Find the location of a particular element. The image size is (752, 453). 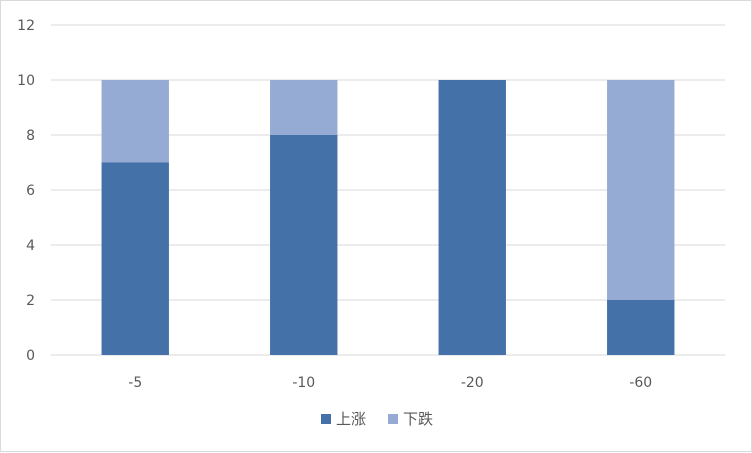

x-tick-label: -20 is located at coordinates (472, 383).